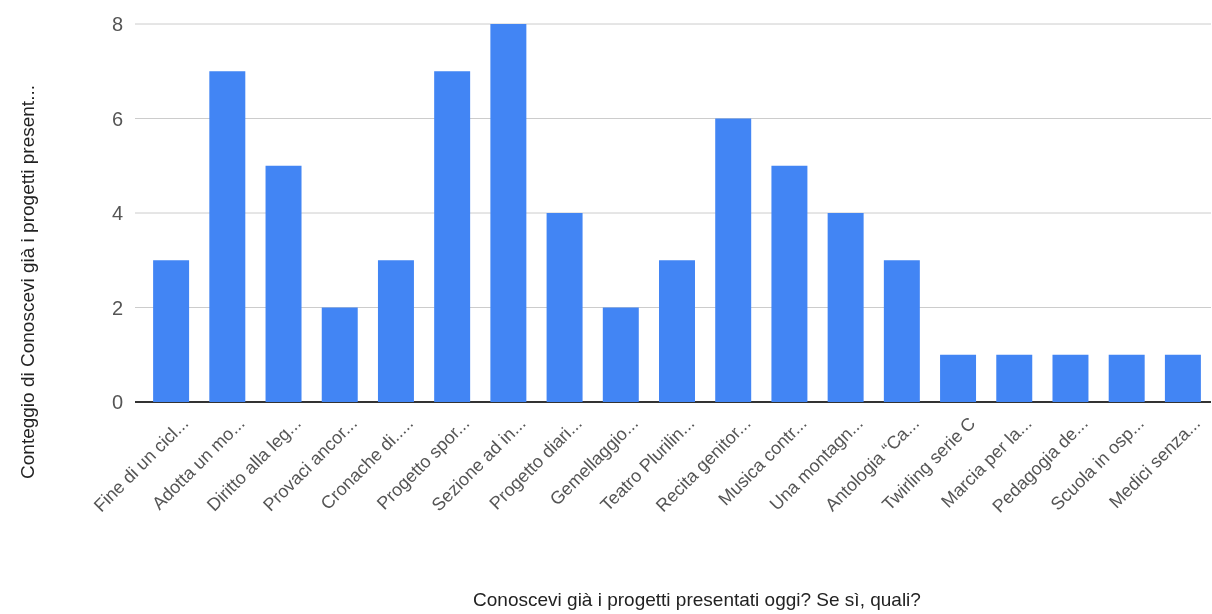 This screenshot has width=1212, height=614. I want to click on y-tick-label: 2, so click(117, 307).